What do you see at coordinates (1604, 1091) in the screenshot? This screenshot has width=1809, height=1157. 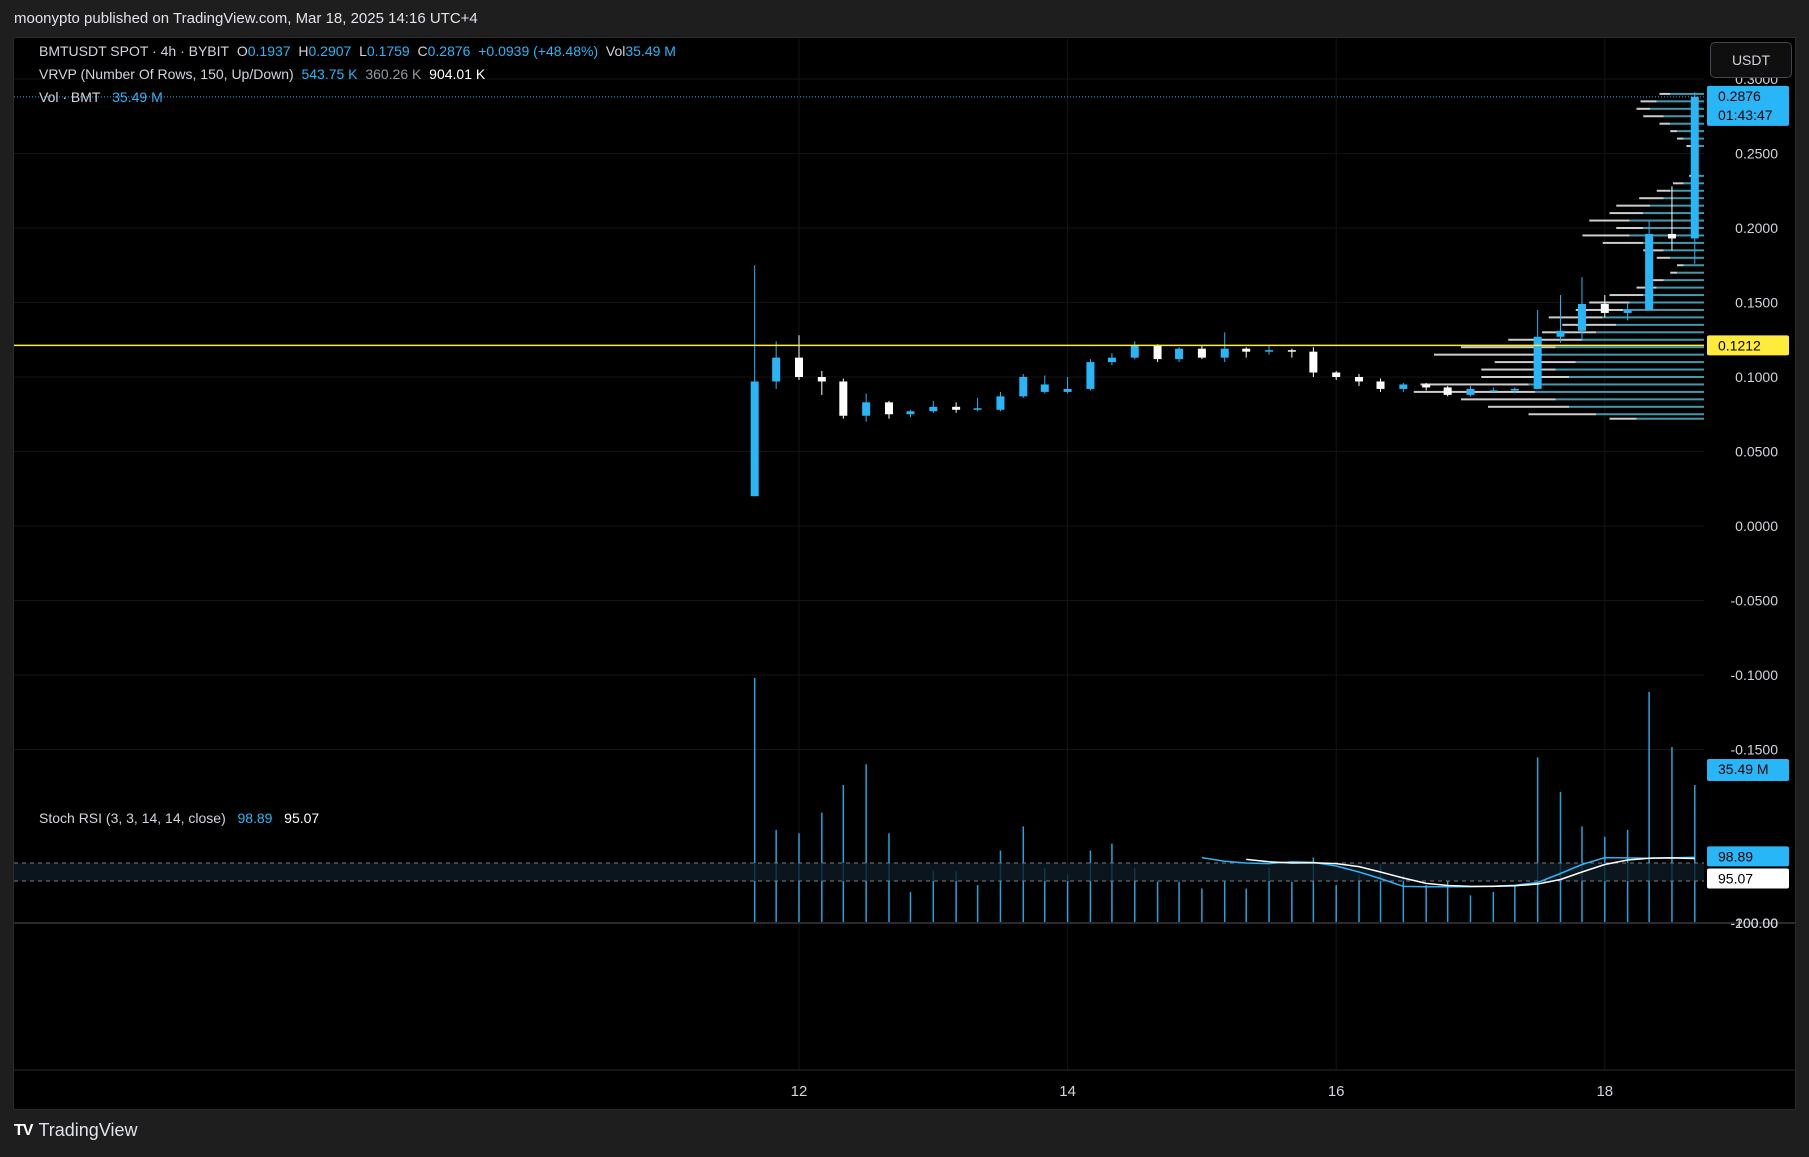 I see `time-tick: 18` at bounding box center [1604, 1091].